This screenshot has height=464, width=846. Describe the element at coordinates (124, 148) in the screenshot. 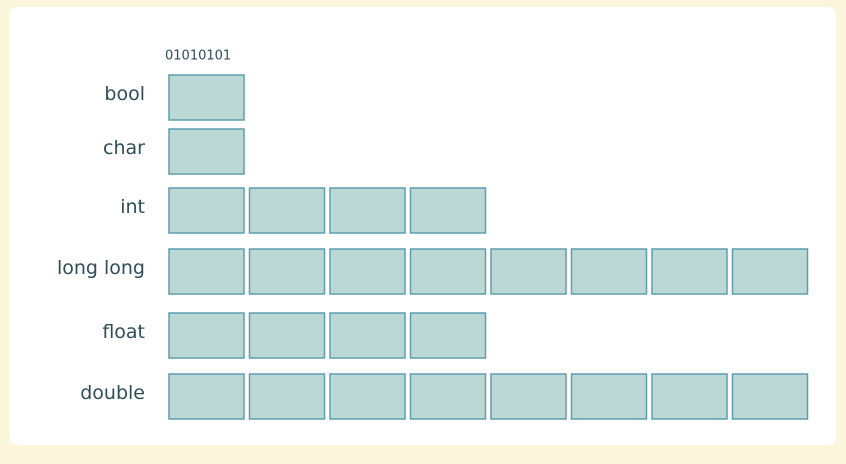

I see `row-label: char` at that location.